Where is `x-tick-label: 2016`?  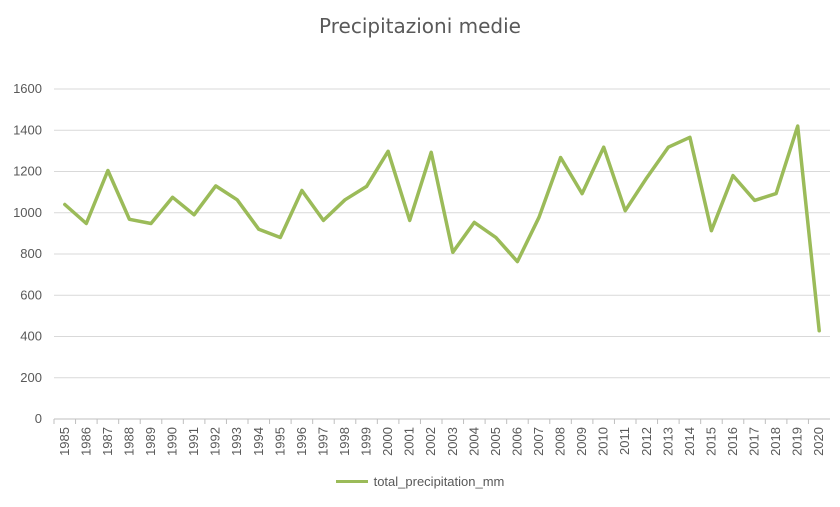 x-tick-label: 2016 is located at coordinates (732, 441).